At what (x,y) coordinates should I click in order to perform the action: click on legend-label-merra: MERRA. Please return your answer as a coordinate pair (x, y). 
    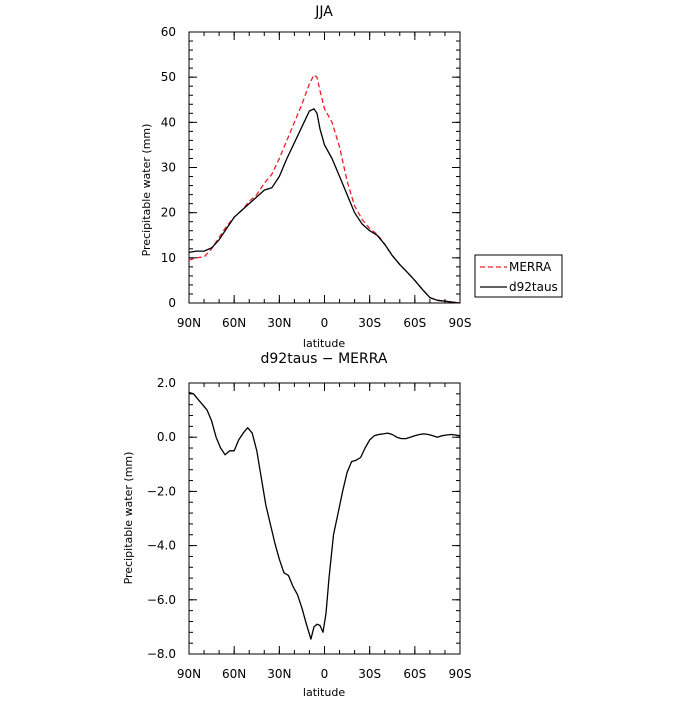
    Looking at the image, I should click on (530, 267).